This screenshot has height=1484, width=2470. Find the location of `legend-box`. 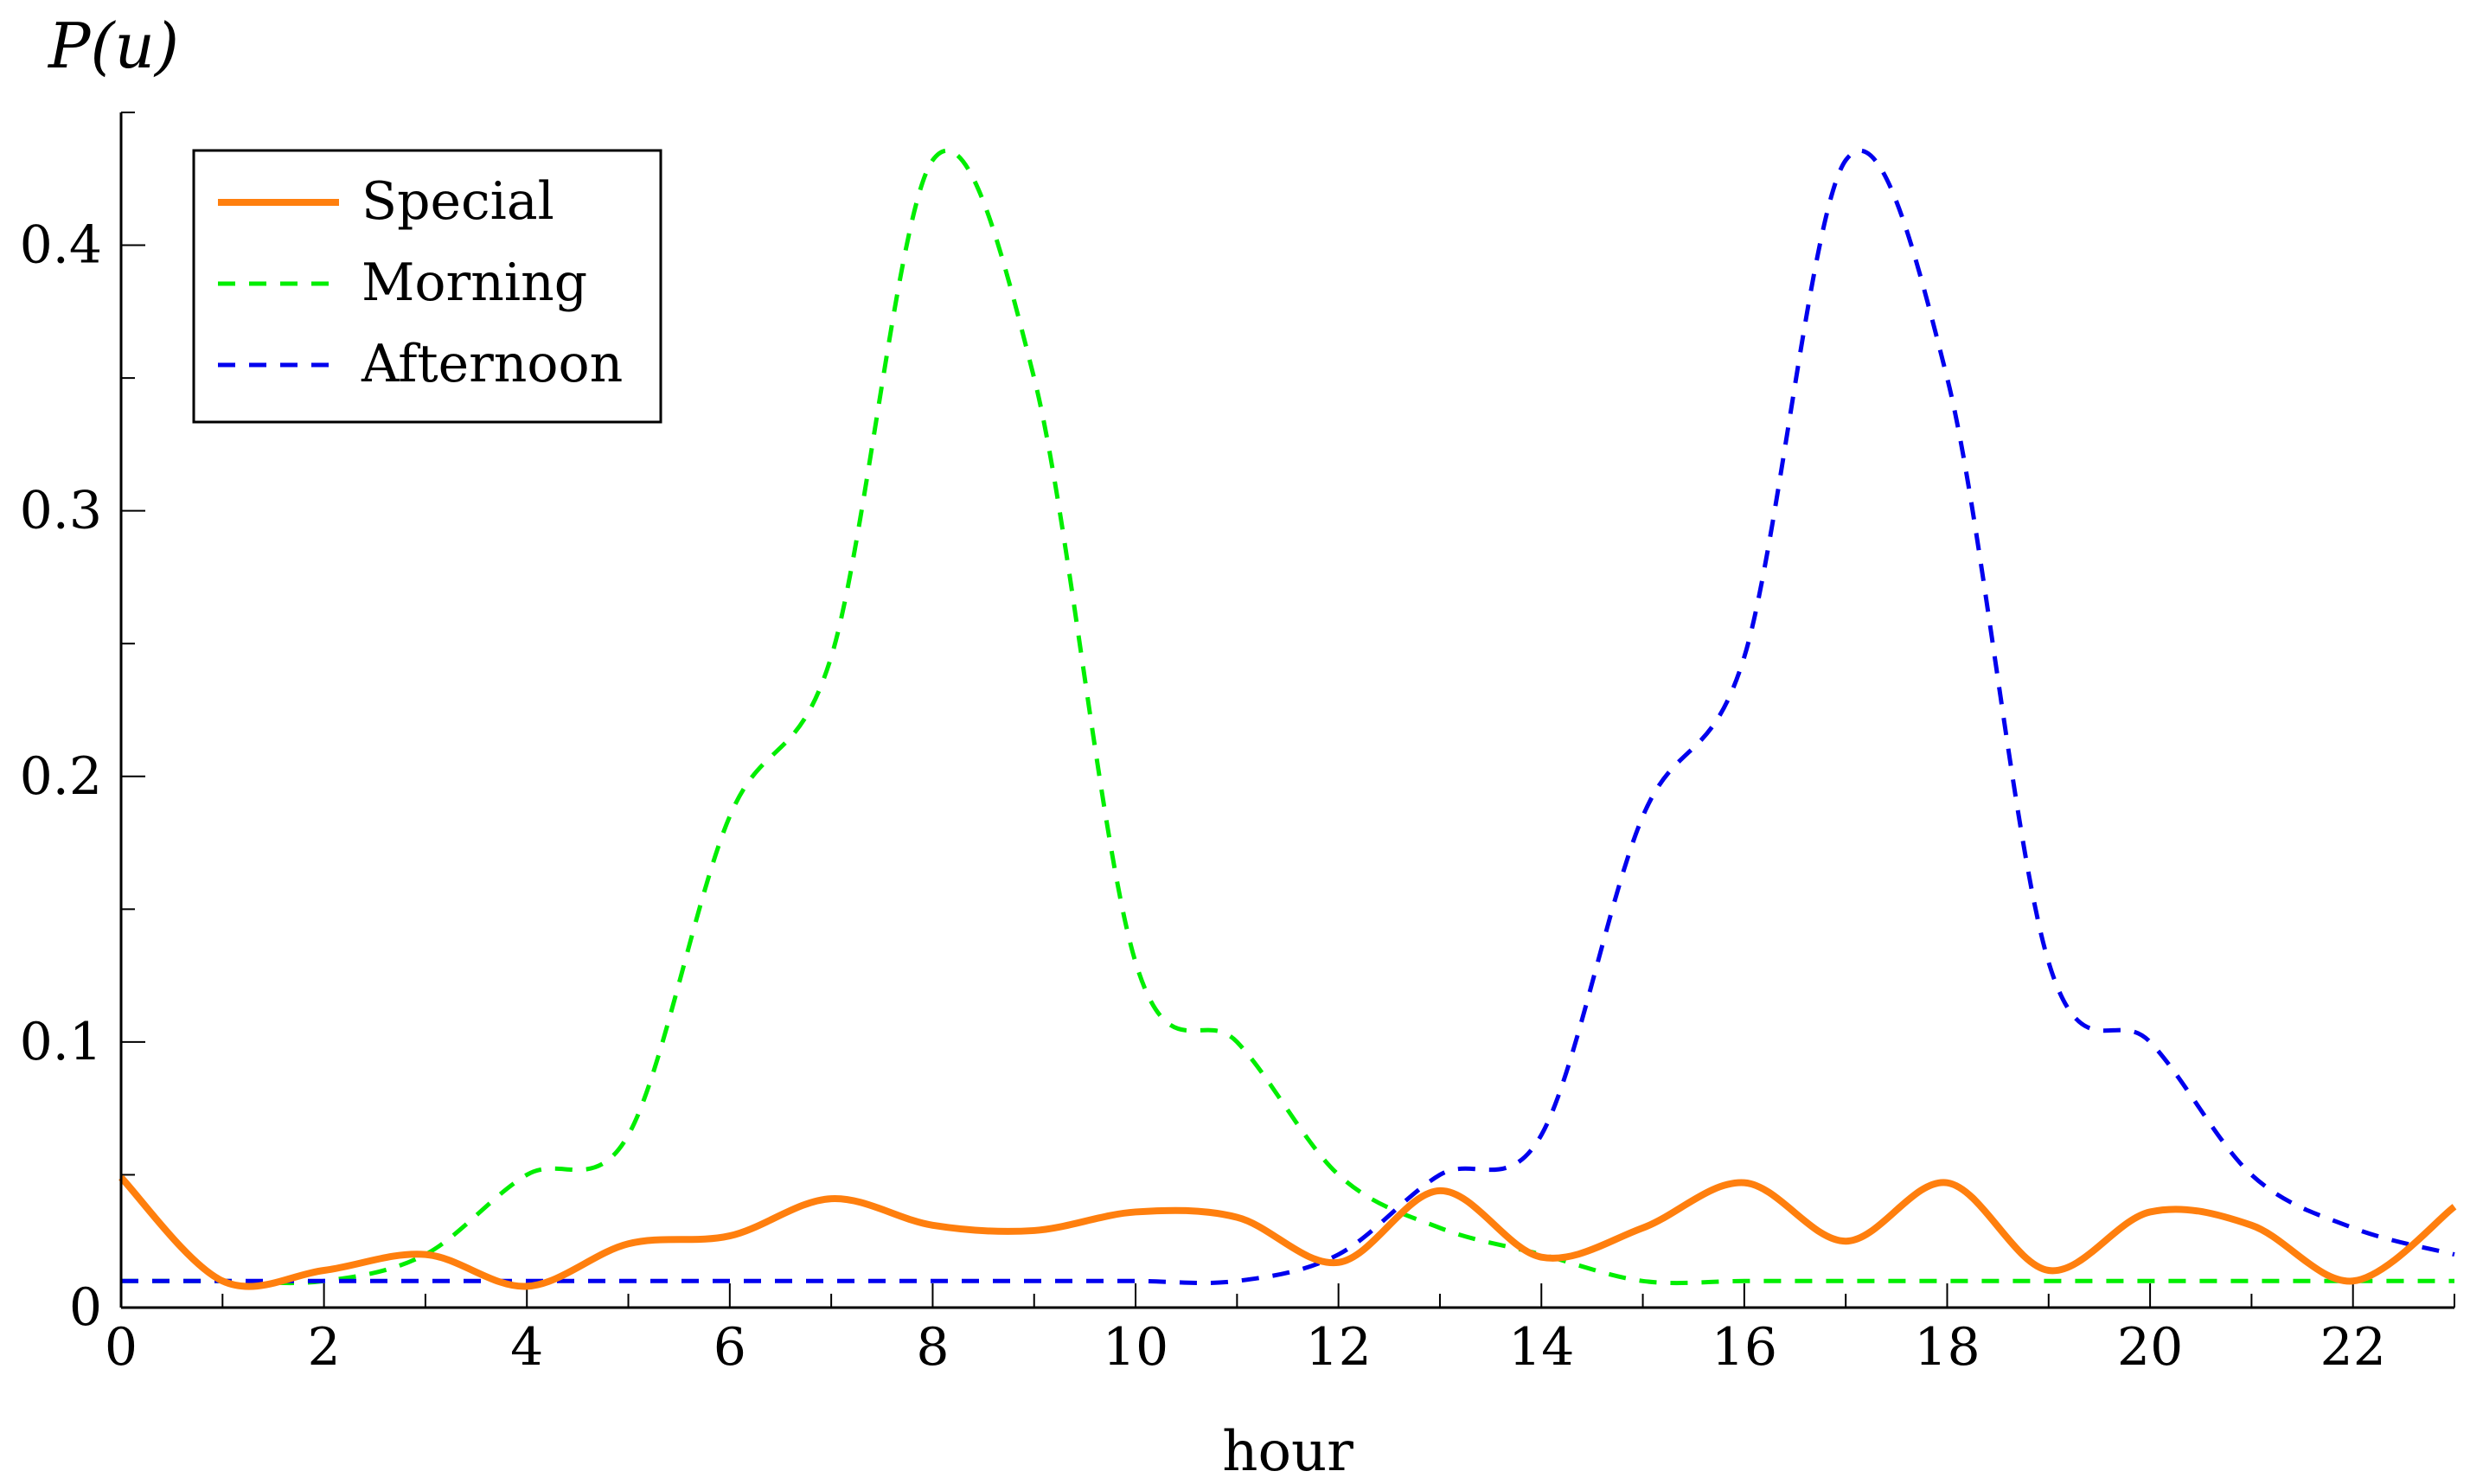

legend-box is located at coordinates (427, 287).